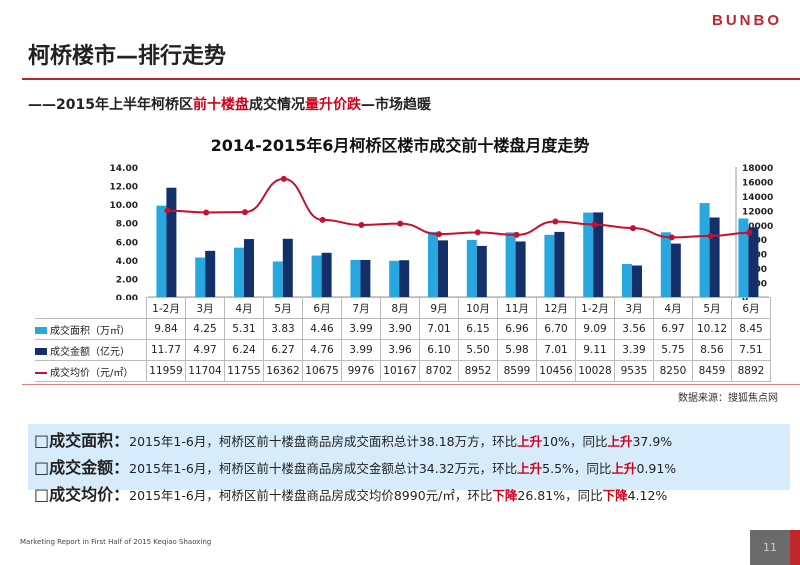 This screenshot has width=800, height=565. I want to click on data-label: 11755, so click(244, 371).